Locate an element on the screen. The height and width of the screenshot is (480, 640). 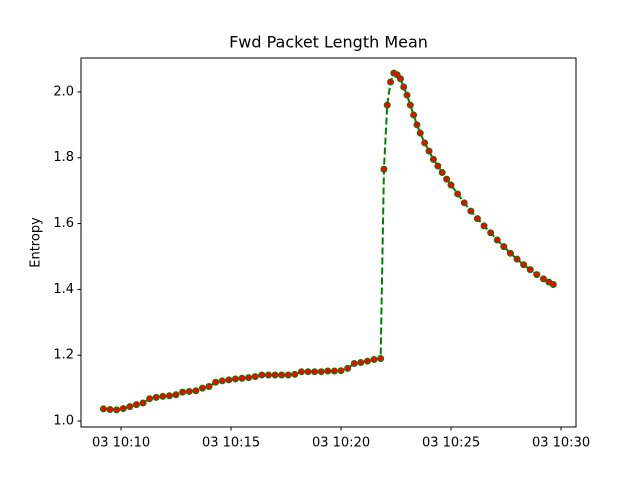
y-tick-label: 1.4 is located at coordinates (63, 289).